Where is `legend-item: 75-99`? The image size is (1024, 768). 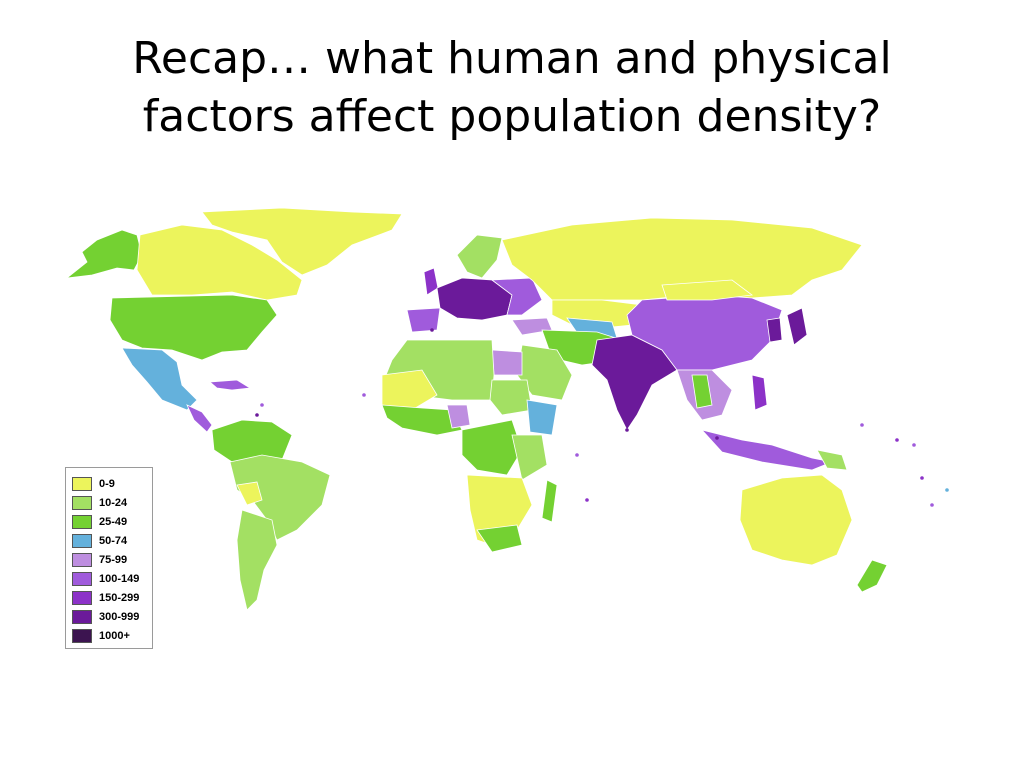
legend-item: 75-99 is located at coordinates (112, 559).